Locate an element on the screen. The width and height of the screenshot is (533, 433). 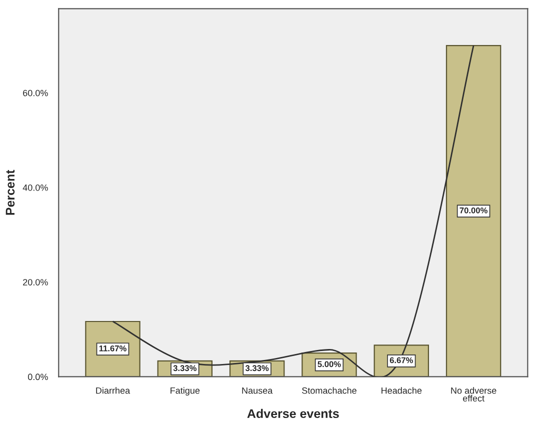
bar is located at coordinates (474, 211).